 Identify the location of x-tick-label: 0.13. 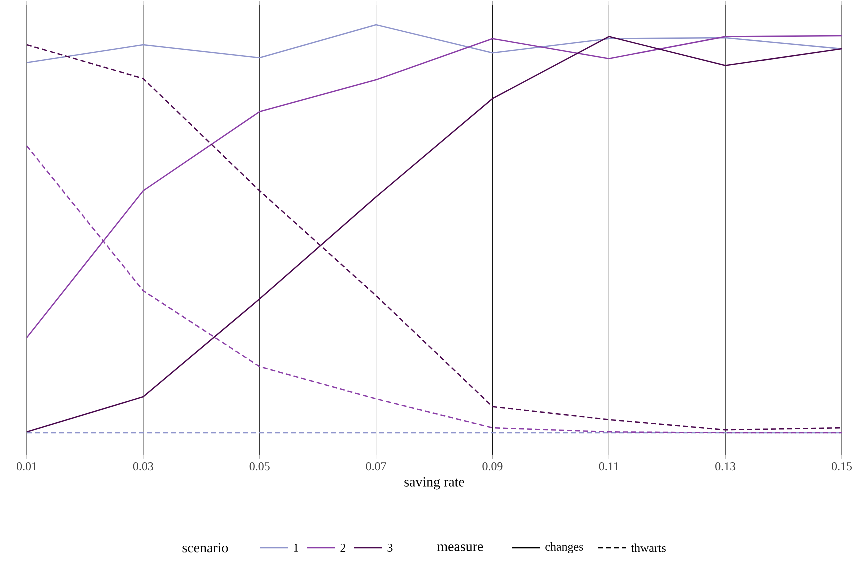
(726, 466).